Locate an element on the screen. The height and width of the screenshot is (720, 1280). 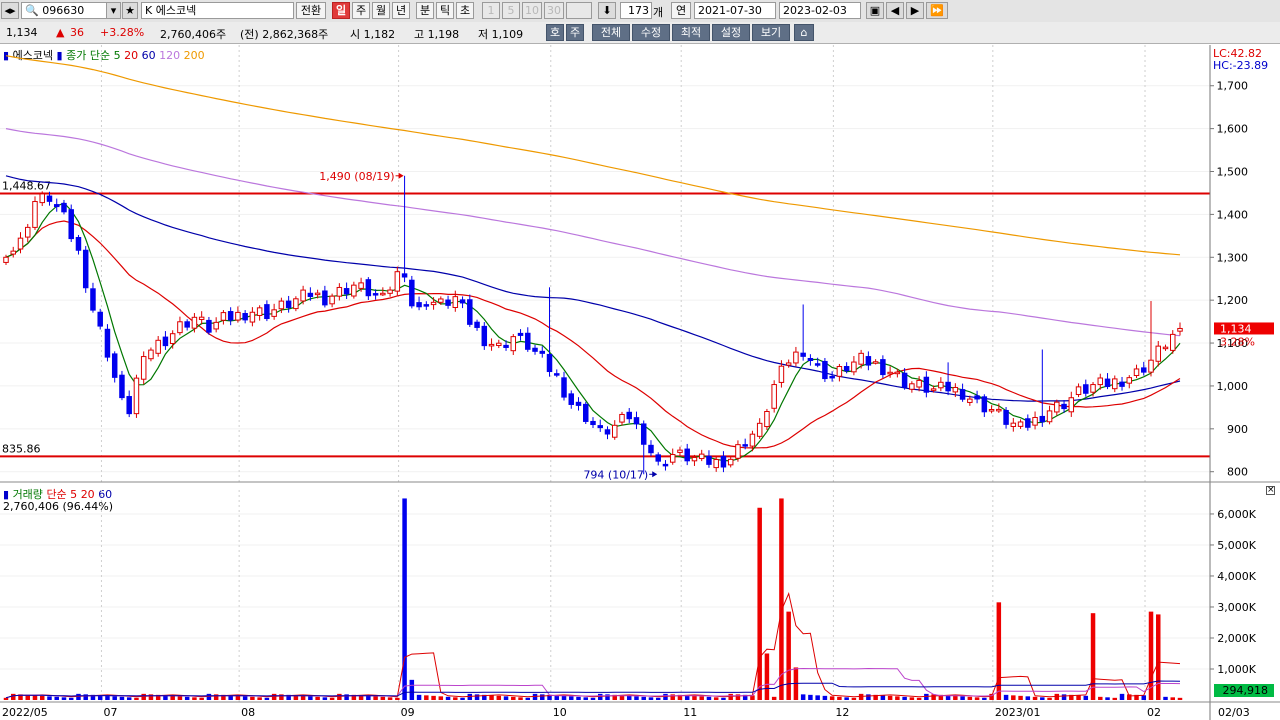
pin-icon: ⌂ is located at coordinates (804, 32).